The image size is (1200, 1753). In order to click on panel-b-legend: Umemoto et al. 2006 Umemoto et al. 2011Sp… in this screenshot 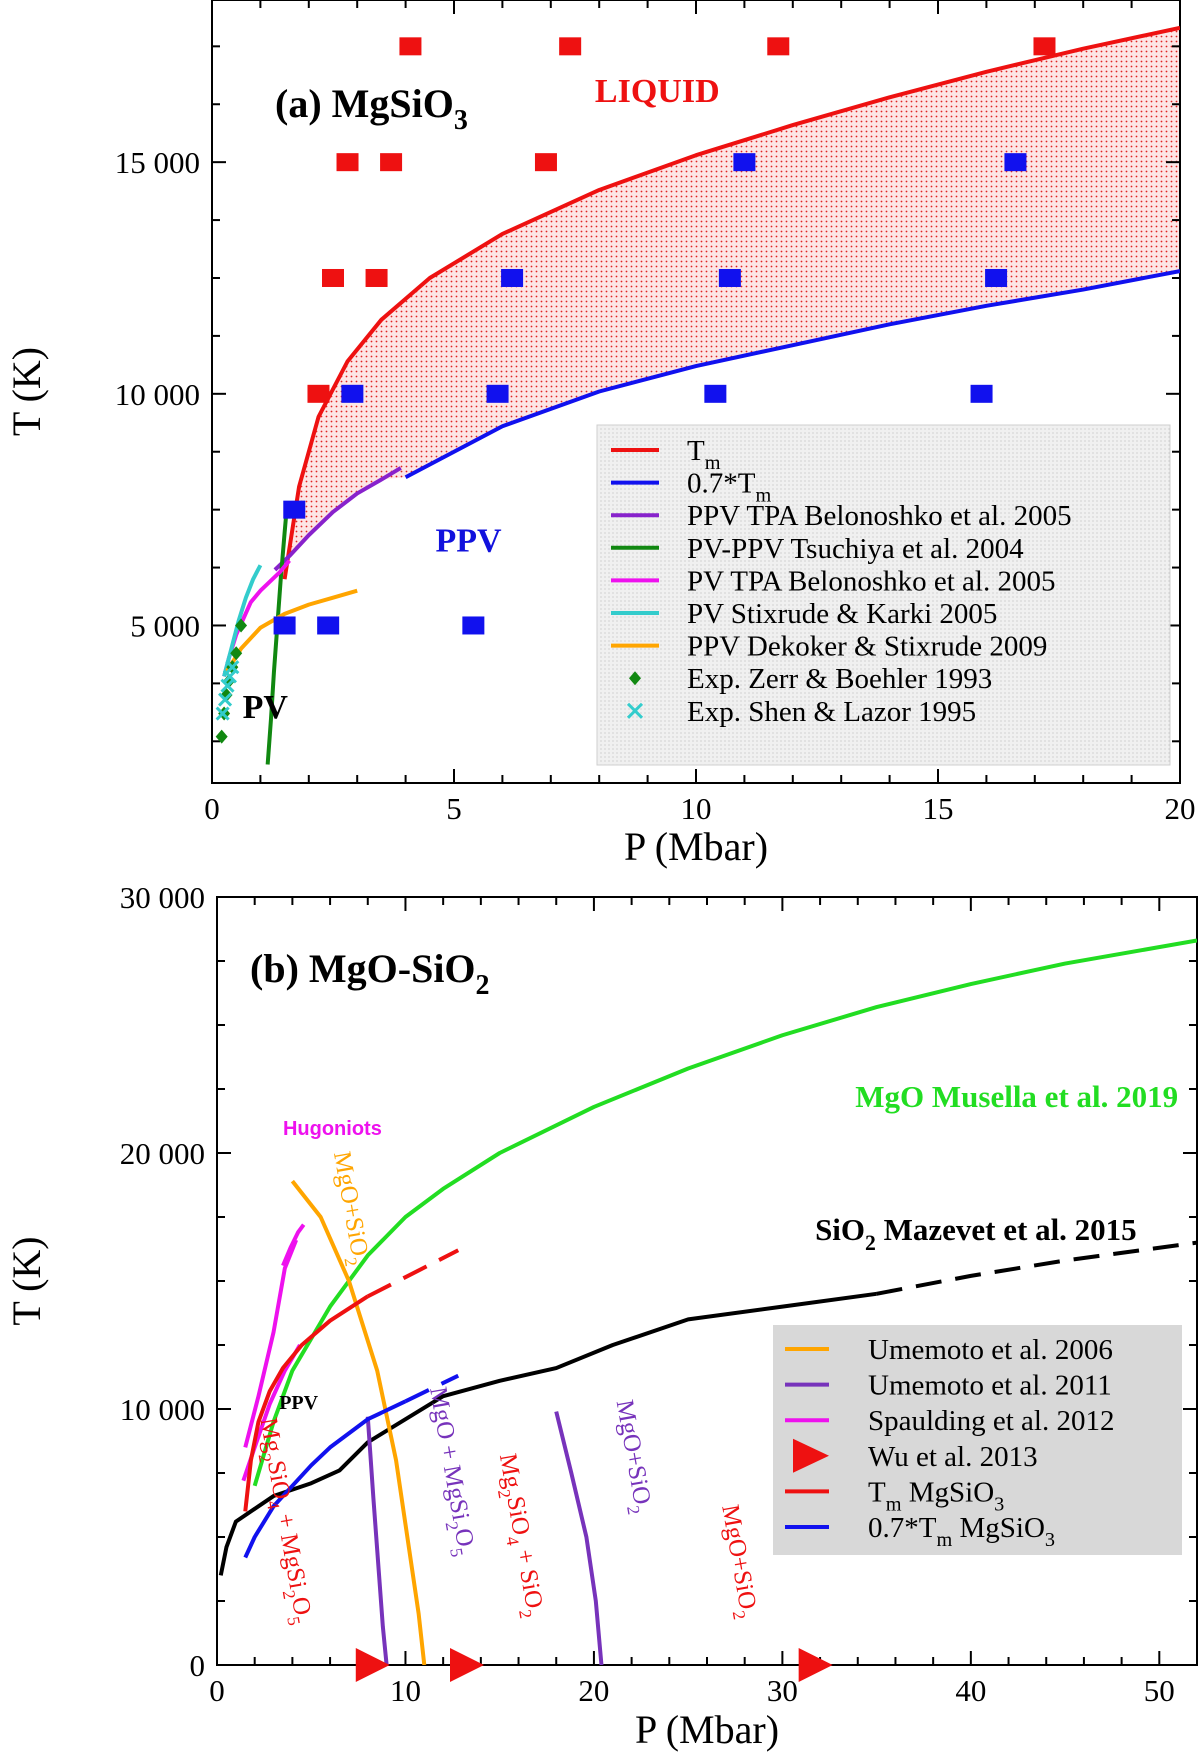, I will do `click(977, 1440)`.